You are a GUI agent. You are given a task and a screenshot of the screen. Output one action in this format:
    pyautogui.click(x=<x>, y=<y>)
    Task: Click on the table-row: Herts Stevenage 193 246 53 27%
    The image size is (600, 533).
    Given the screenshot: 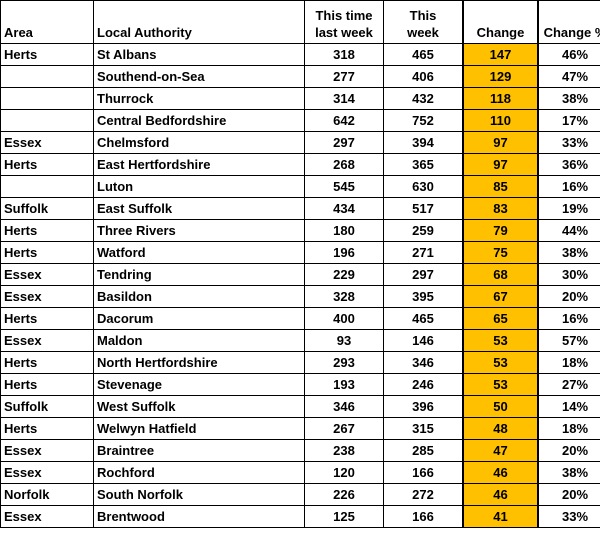 What is the action you would take?
    pyautogui.click(x=300, y=384)
    